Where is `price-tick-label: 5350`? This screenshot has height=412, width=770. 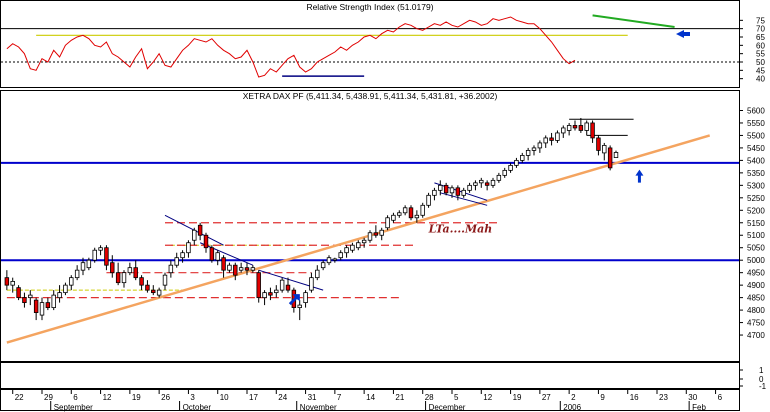
price-tick-label: 5350 is located at coordinates (756, 173).